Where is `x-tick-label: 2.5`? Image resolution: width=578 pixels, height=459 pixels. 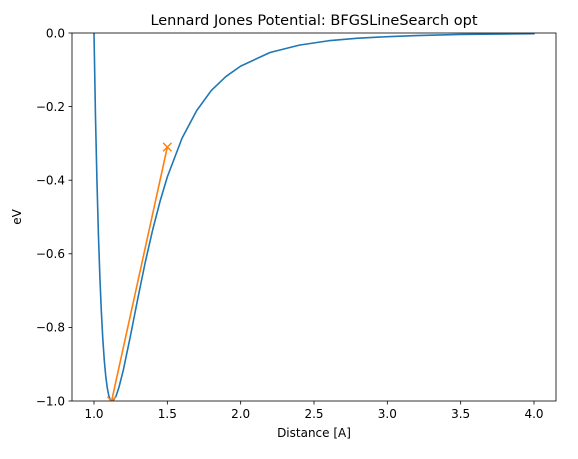
x-tick-label: 2.5 is located at coordinates (313, 414).